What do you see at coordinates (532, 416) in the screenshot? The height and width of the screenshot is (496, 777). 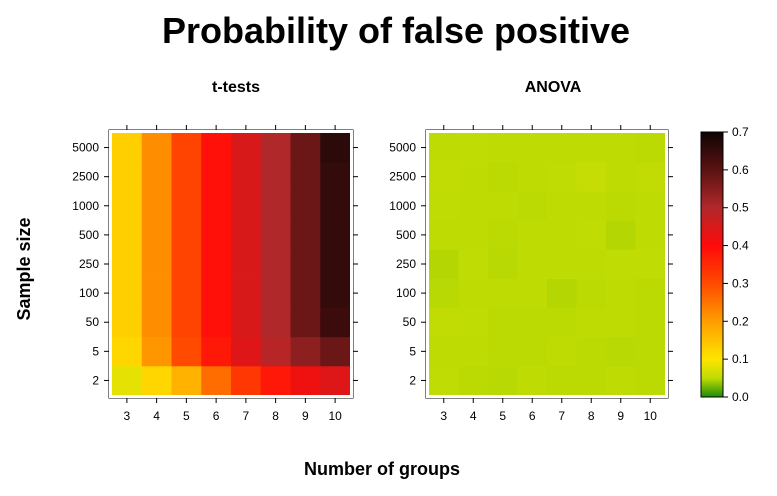 I see `x-tick-label-anova-6: 6` at bounding box center [532, 416].